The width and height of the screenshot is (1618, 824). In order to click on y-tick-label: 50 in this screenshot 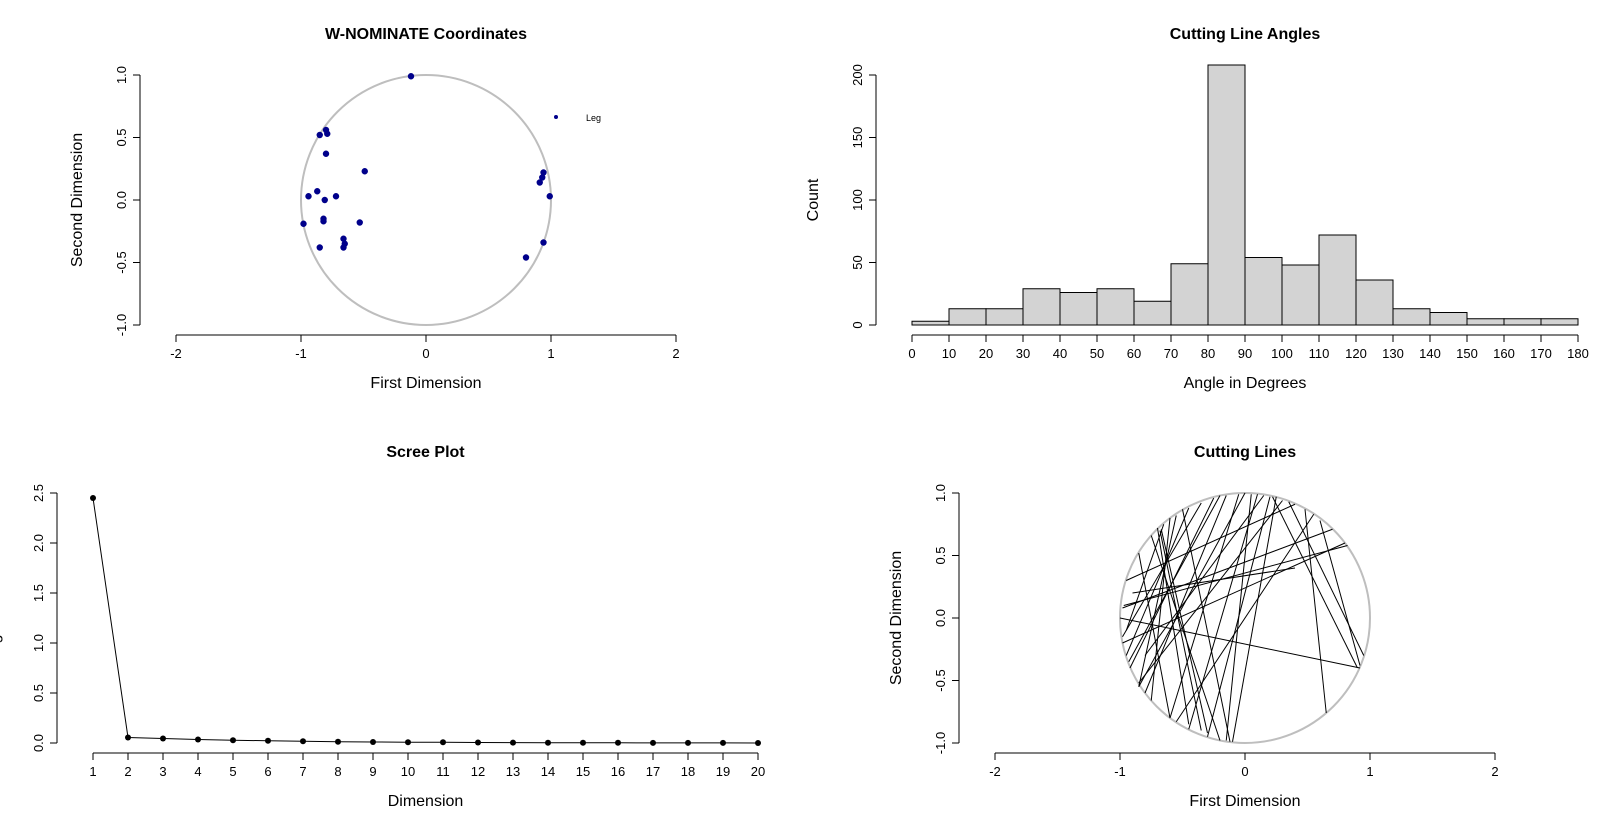, I will do `click(857, 262)`.